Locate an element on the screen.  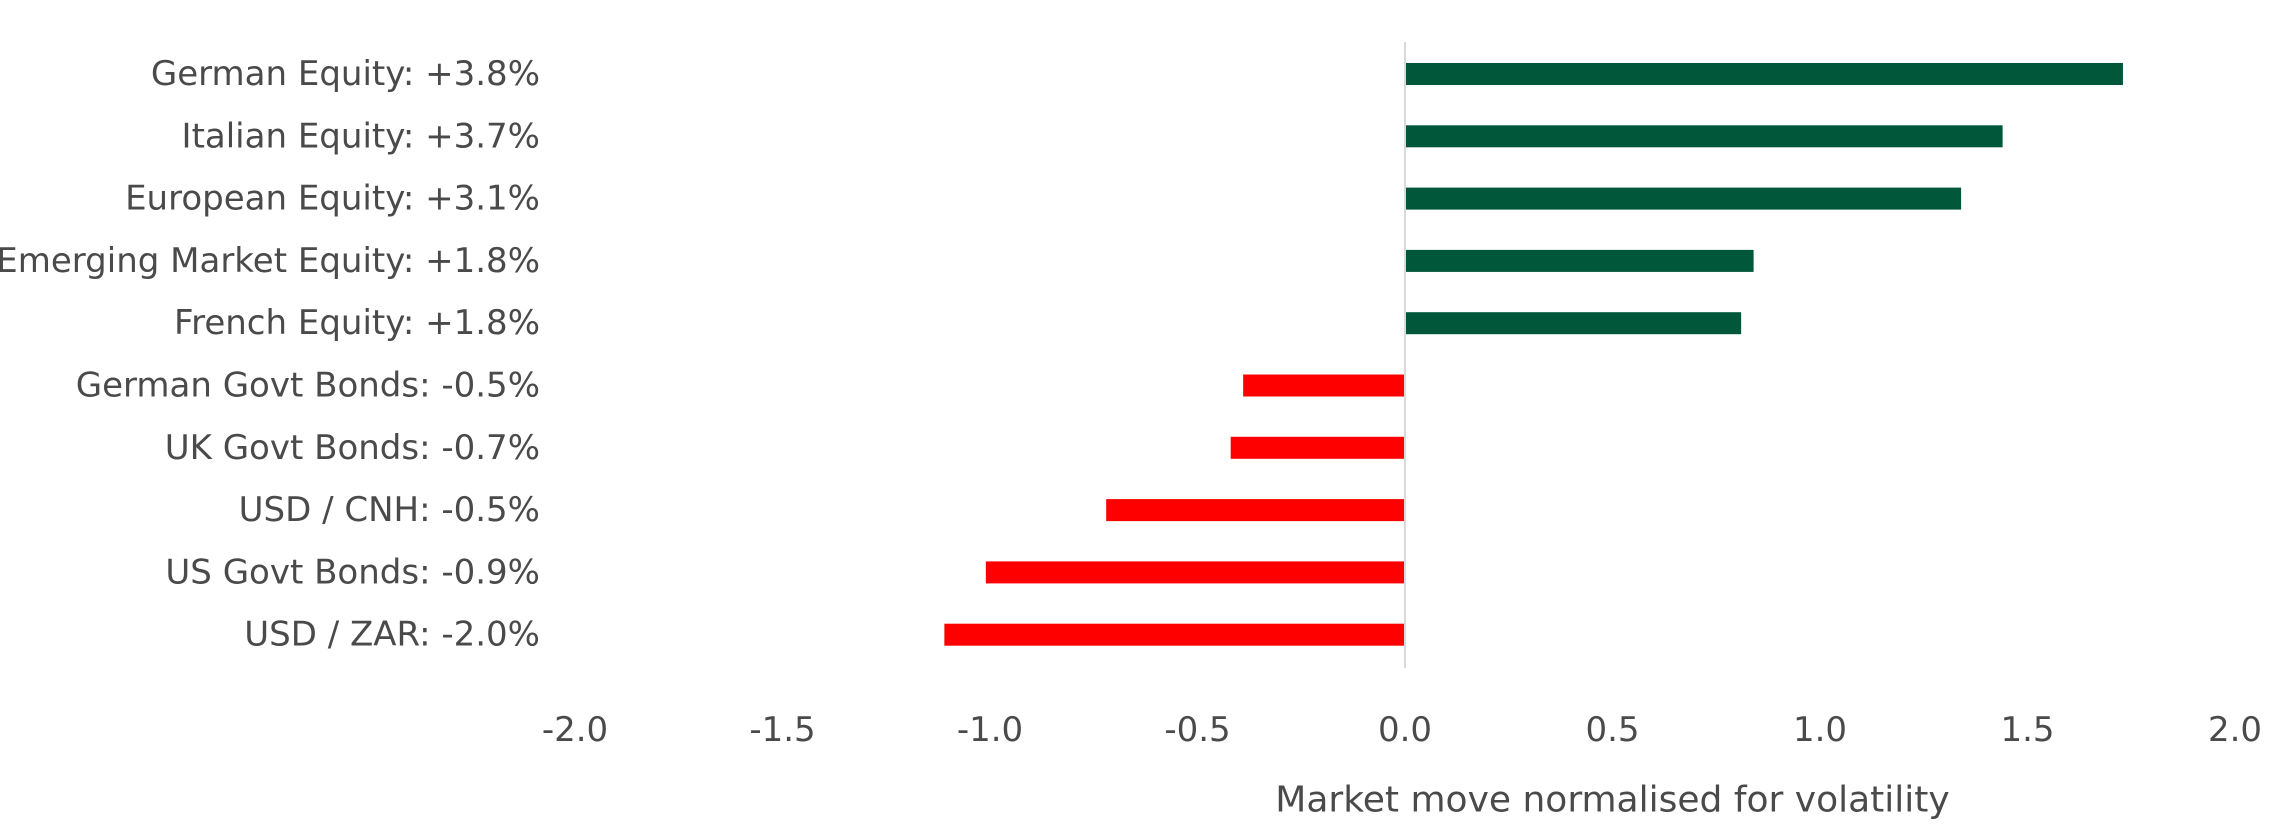
category-label-2: European Equity: +3.1% is located at coordinates (332, 199).